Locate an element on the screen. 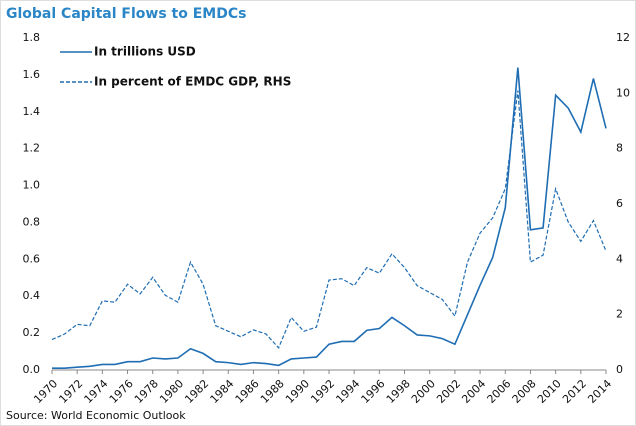 Image resolution: width=636 pixels, height=426 pixels. x-tick-label: 1982 is located at coordinates (196, 391).